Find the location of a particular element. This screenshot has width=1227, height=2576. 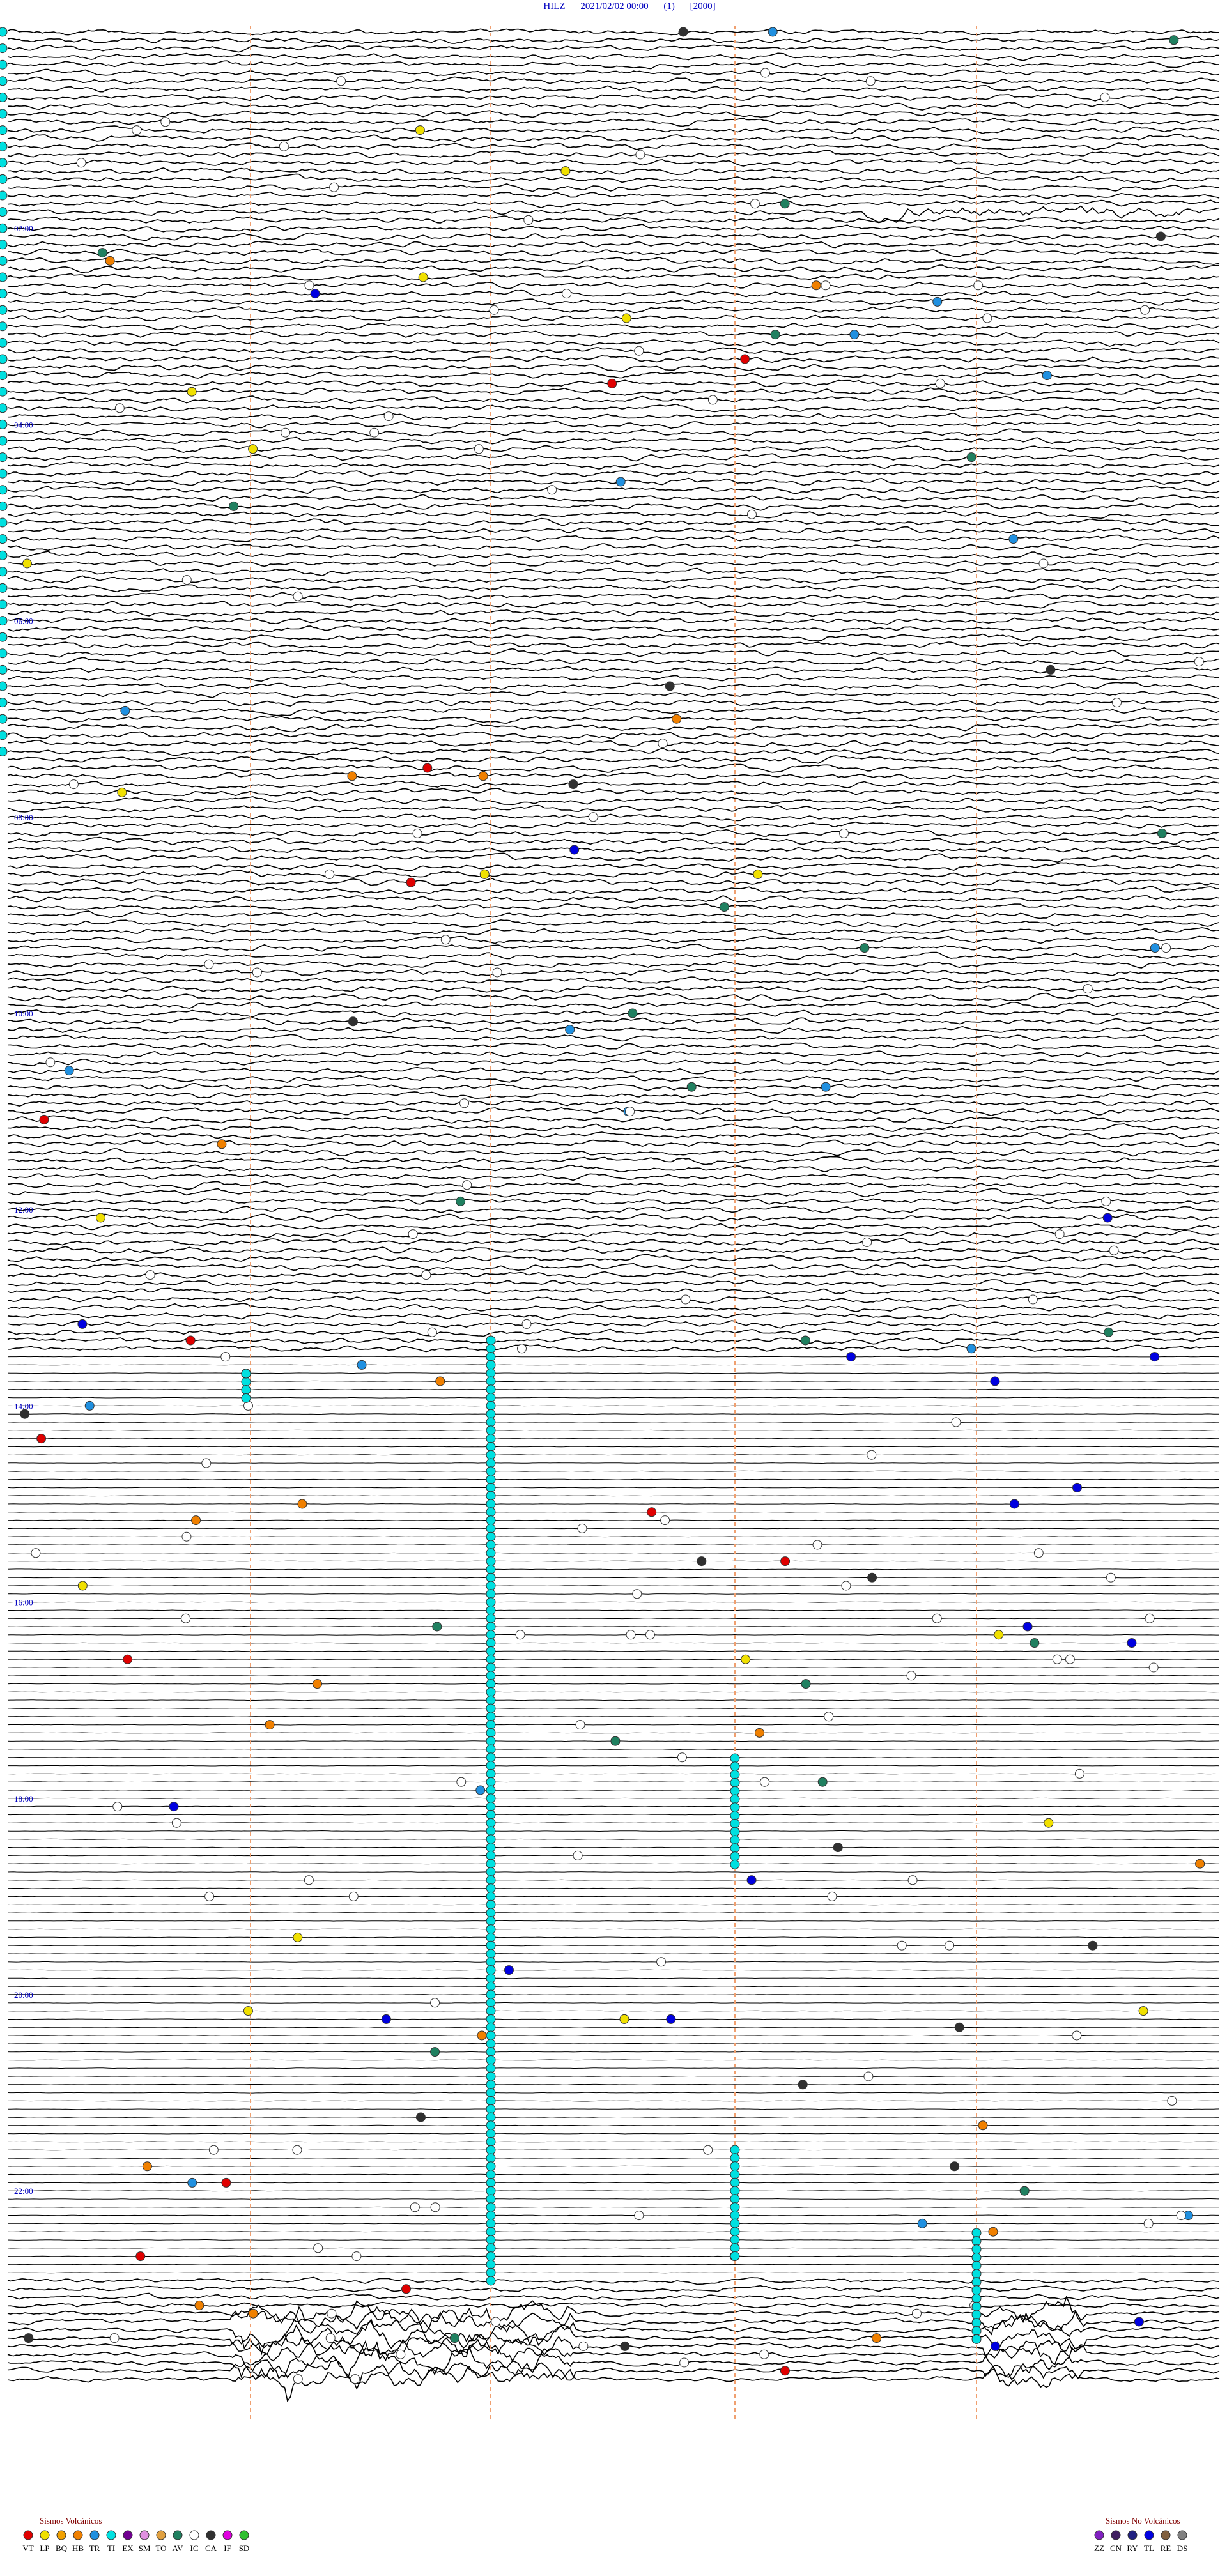

legend-code: SD is located at coordinates (244, 2548).